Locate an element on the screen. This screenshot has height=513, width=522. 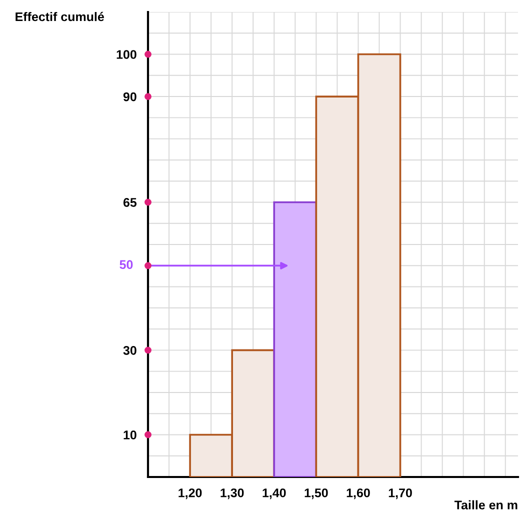
y-axis-title: Effectif cumulé is located at coordinates (60, 17).